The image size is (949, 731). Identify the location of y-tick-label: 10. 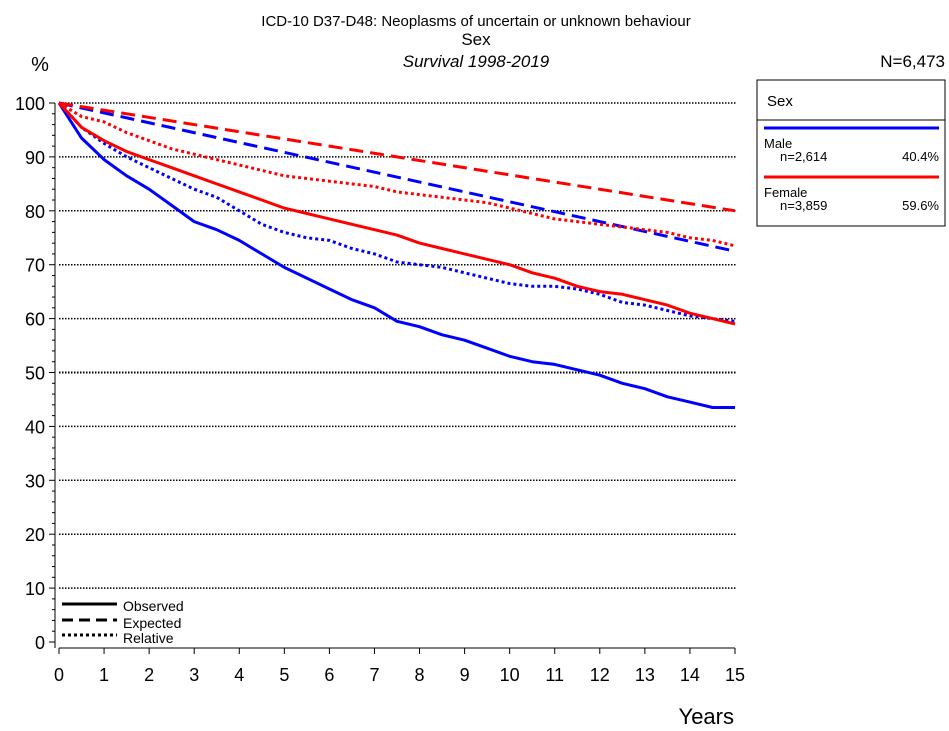
(35, 589).